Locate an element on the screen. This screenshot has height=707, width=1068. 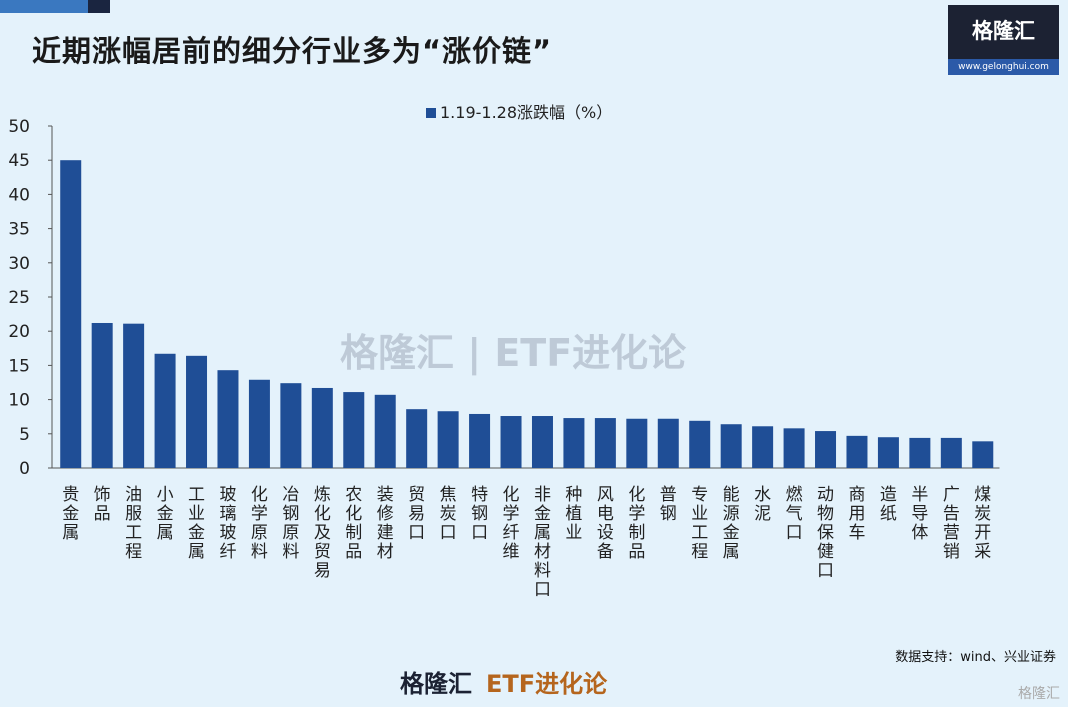
y-tick-label: 15 is located at coordinates (19, 366).